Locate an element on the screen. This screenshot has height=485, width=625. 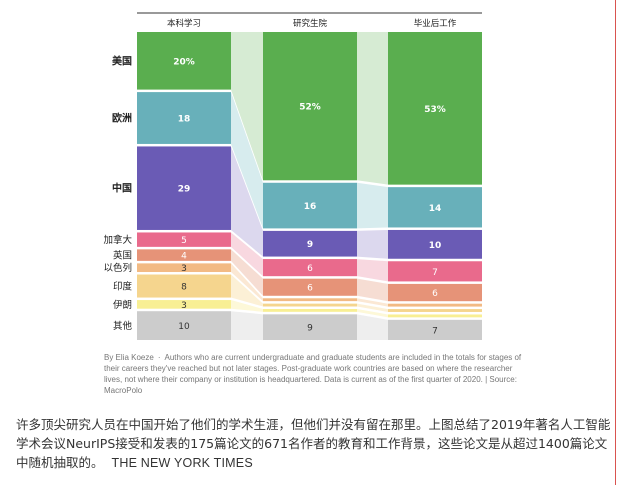
caption-source: THE NEW YORK TIMES is located at coordinates (182, 463).